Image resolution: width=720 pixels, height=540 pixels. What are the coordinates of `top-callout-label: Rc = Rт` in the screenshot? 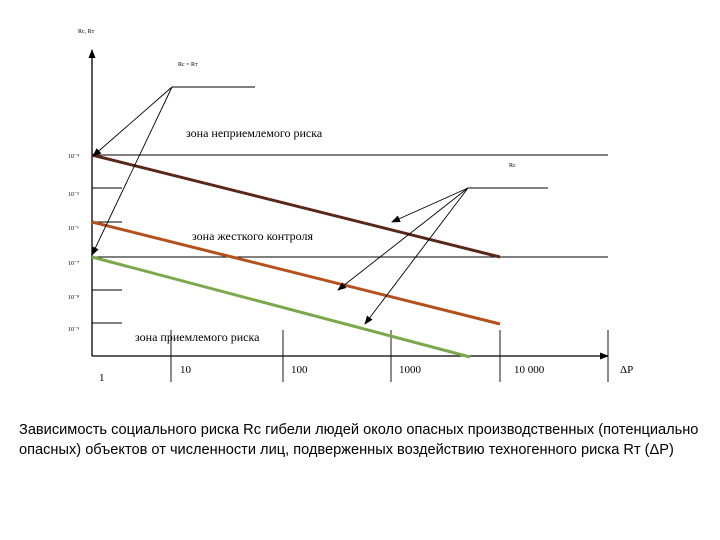 It's located at (188, 65).